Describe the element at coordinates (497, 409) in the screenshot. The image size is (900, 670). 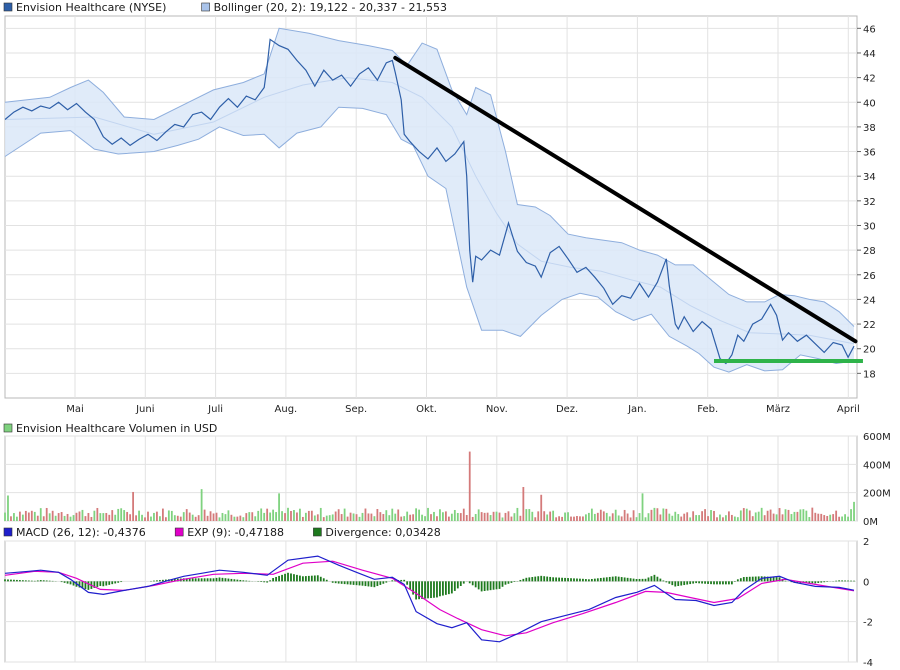
I see `month-label: Nov.` at that location.